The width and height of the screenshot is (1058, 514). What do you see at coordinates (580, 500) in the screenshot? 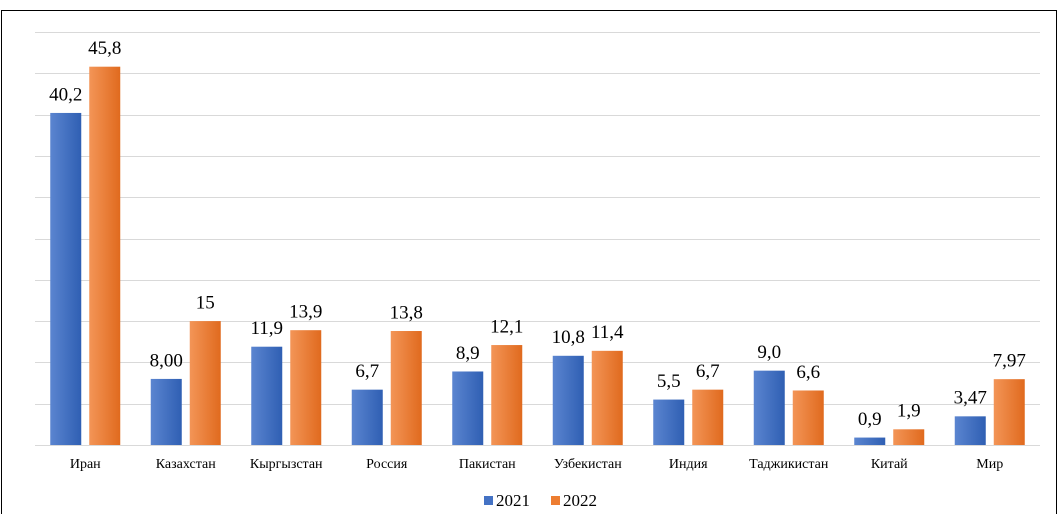
I see `legend-label: 2022` at bounding box center [580, 500].